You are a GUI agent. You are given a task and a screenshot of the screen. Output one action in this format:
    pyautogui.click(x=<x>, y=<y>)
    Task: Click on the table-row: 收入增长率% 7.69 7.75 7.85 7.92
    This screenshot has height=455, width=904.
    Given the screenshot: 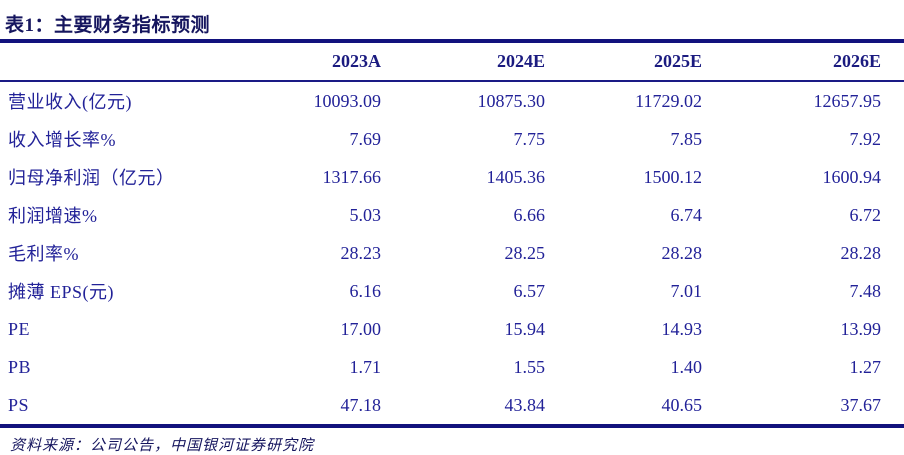 What is the action you would take?
    pyautogui.click(x=452, y=139)
    